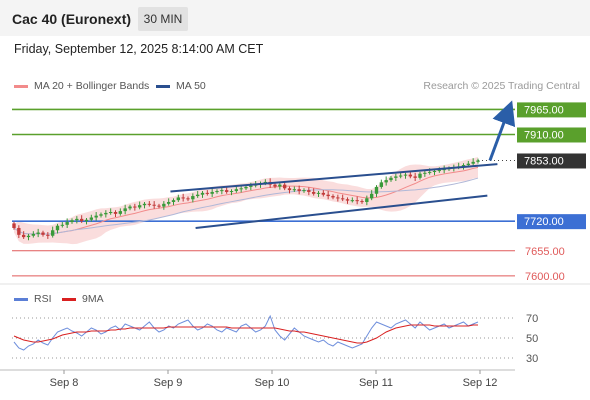 The height and width of the screenshot is (400, 590). Describe the element at coordinates (501, 86) in the screenshot. I see `credit-text: Research © 2025 Trading Central` at that location.